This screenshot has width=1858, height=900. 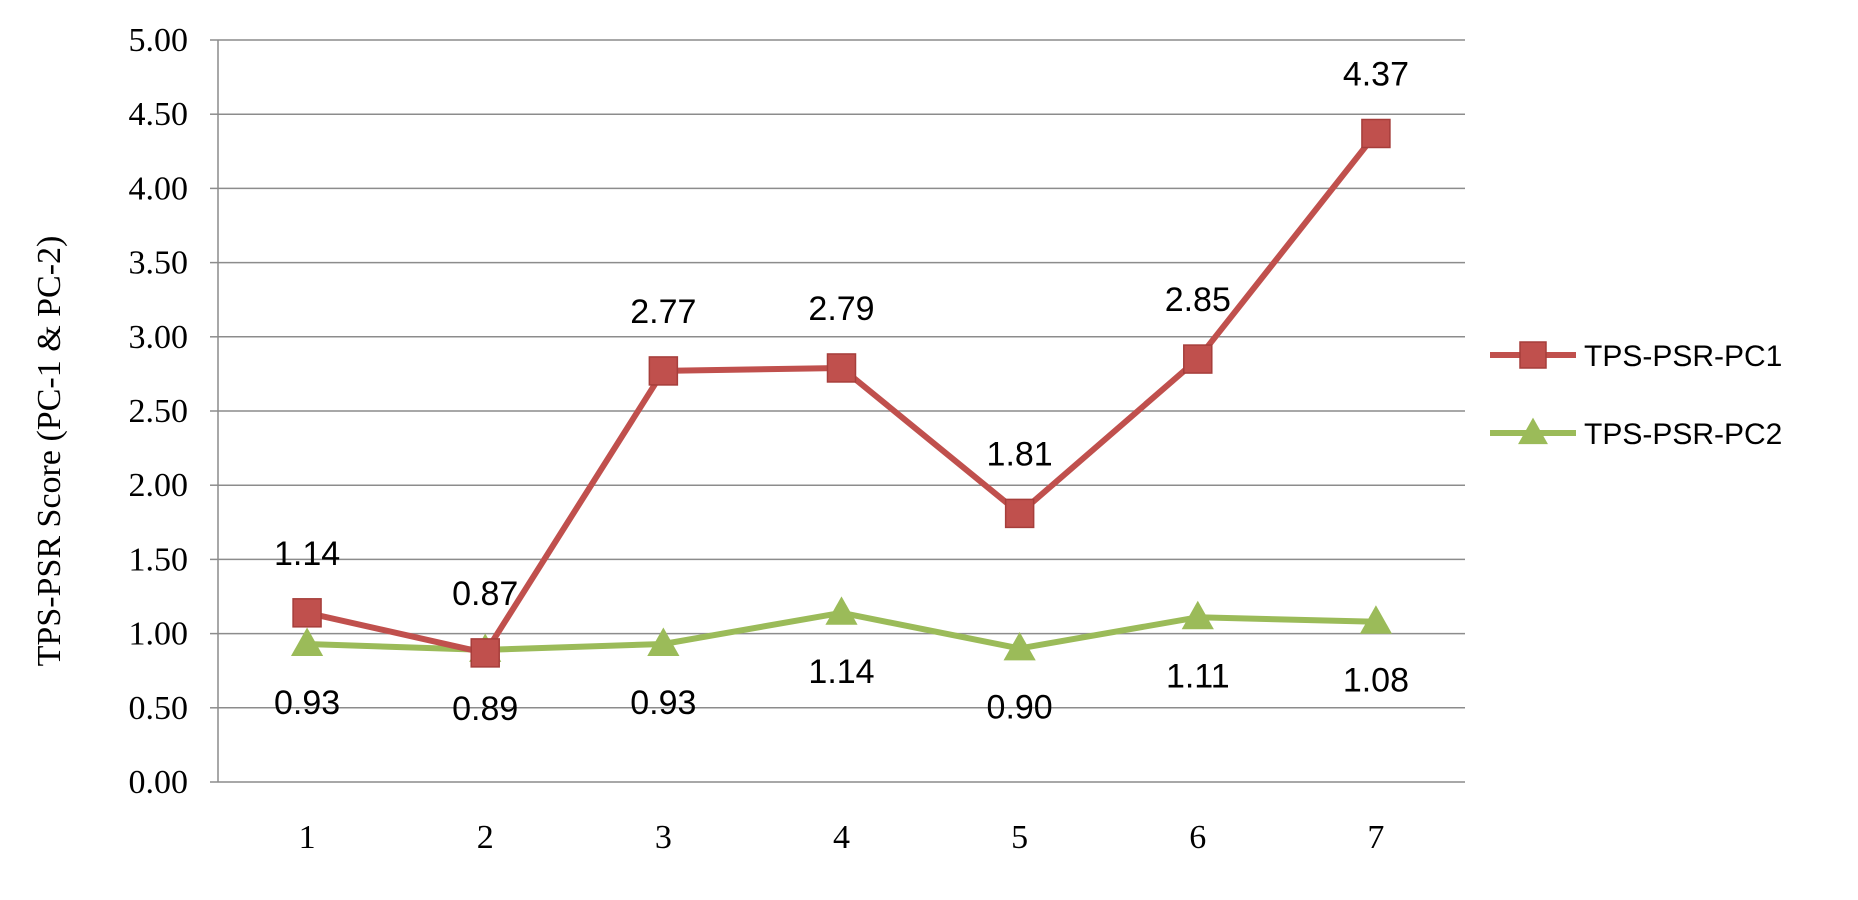 I want to click on data-label: 2.79, so click(x=841, y=309).